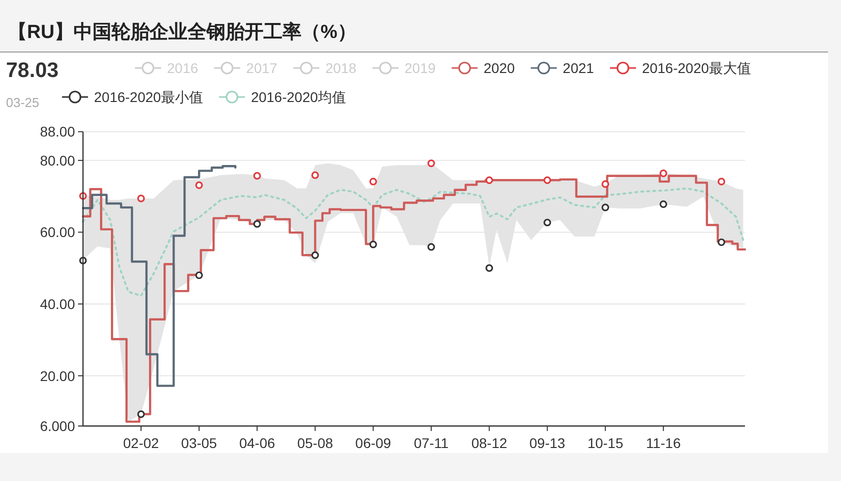  I want to click on legend-label: 2016-2020均值, so click(298, 97).